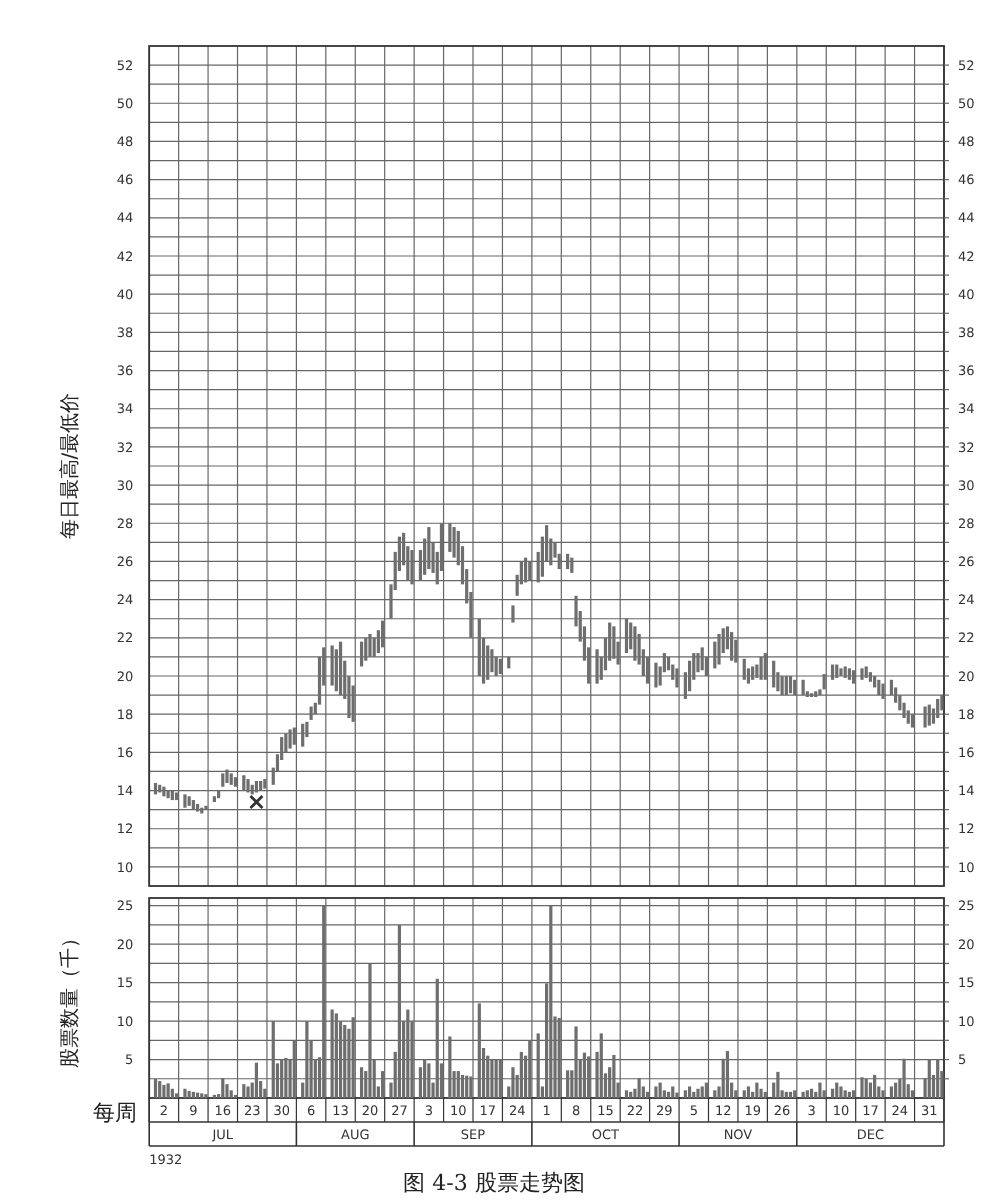  I want to click on y-axis-title: 每日最高/最低价, so click(70, 466).